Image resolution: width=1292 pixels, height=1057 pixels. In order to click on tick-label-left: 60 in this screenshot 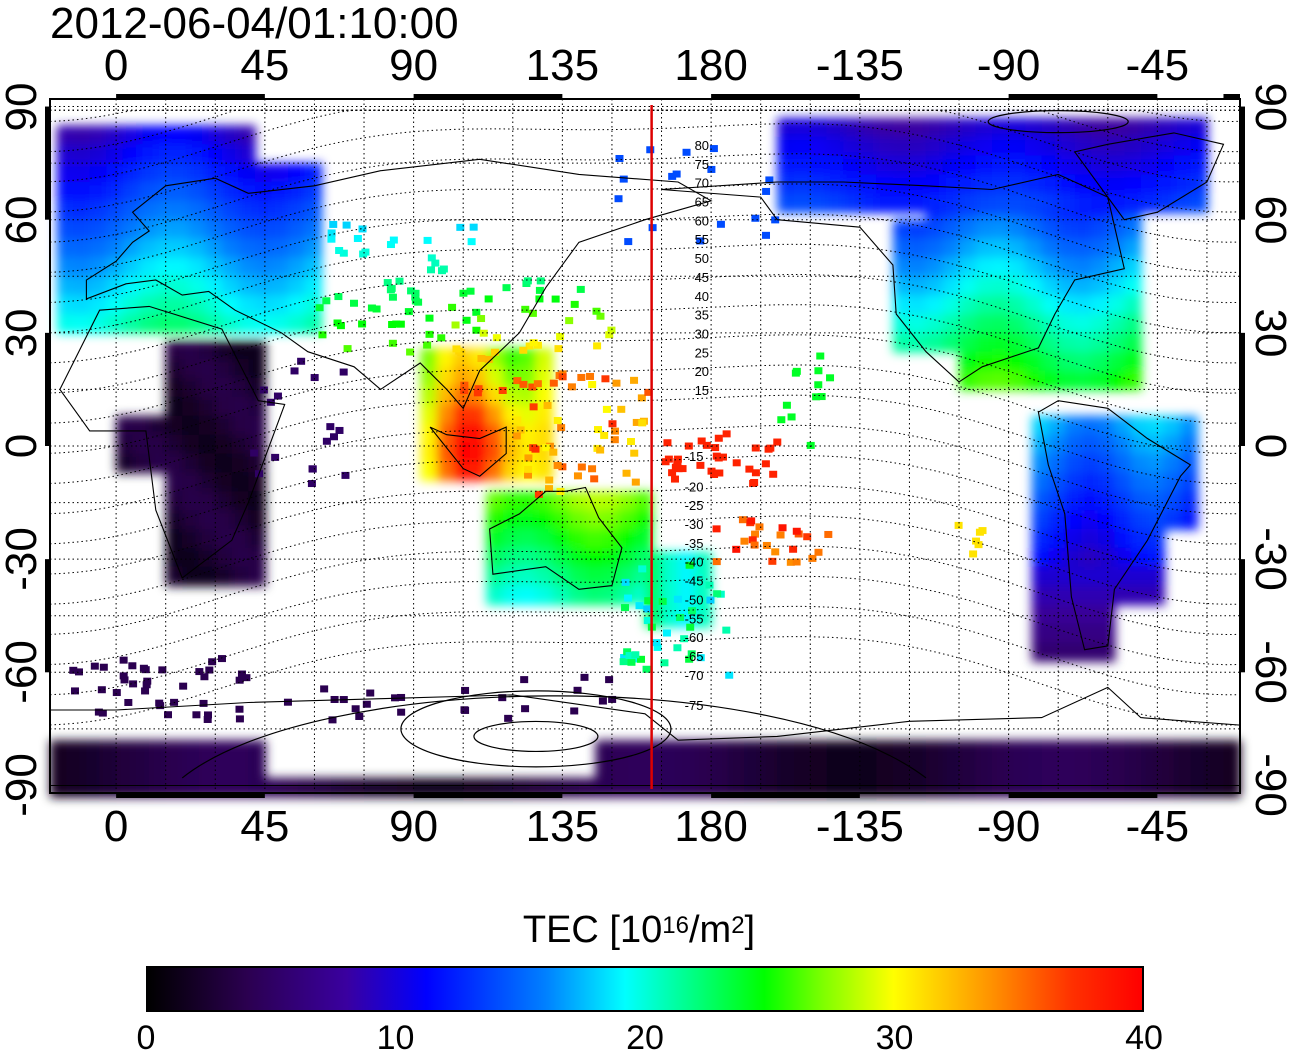, I will do `click(23, 220)`.